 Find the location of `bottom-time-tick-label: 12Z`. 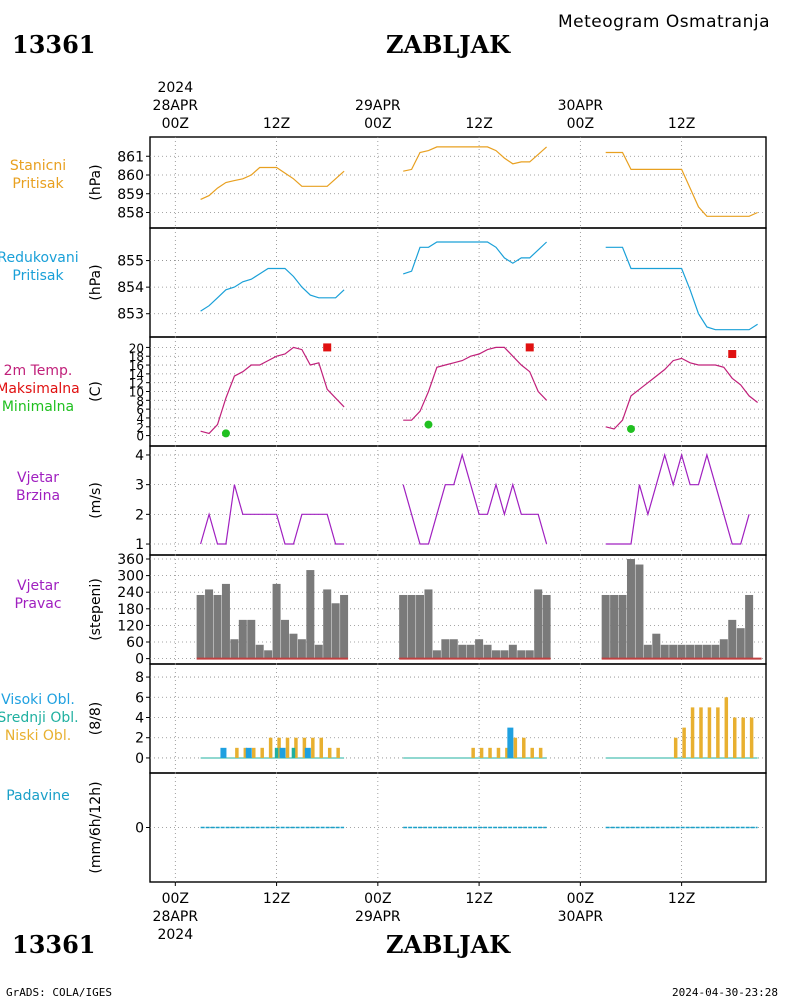

bottom-time-tick-label: 12Z is located at coordinates (478, 899).